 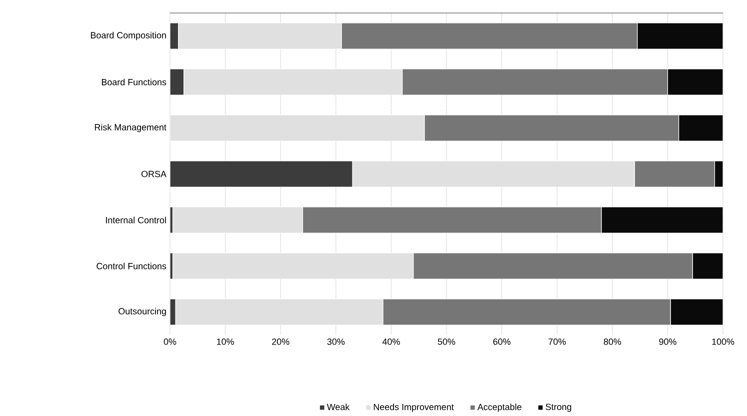 I want to click on legend-label: Needs Improvement, so click(x=414, y=408).